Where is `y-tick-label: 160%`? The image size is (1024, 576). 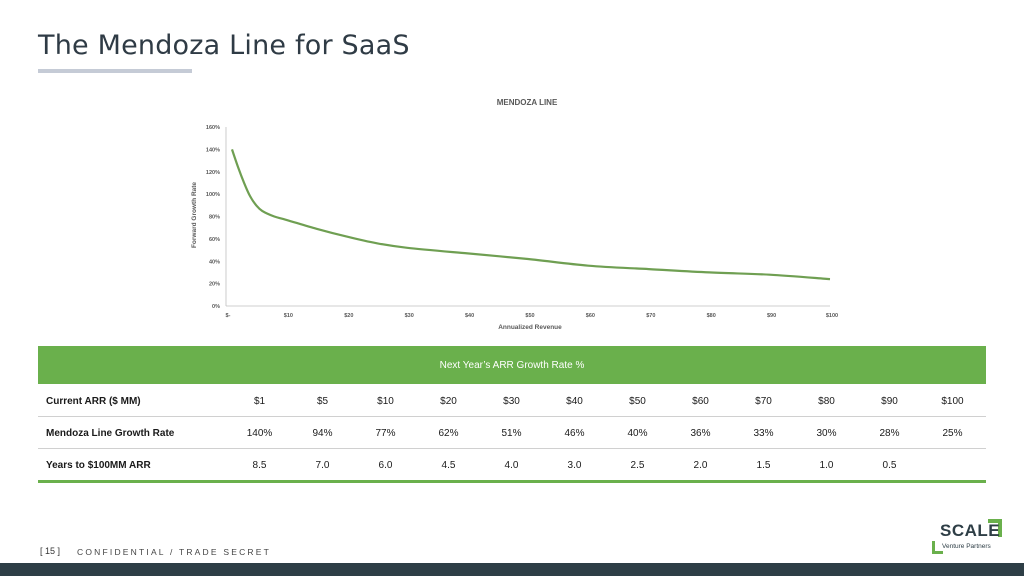 y-tick-label: 160% is located at coordinates (213, 128).